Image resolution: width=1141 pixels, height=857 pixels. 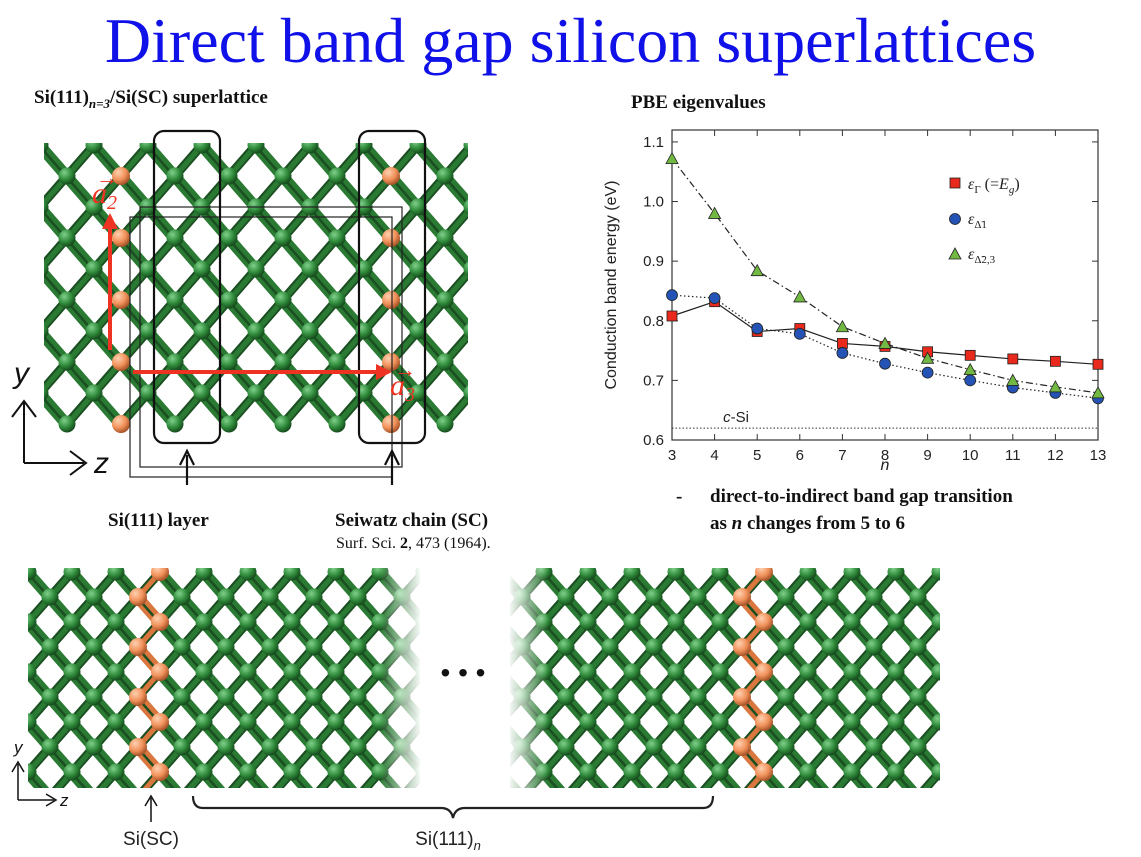 I want to click on y-tick-label-0.9: 0.9, so click(x=653, y=261).